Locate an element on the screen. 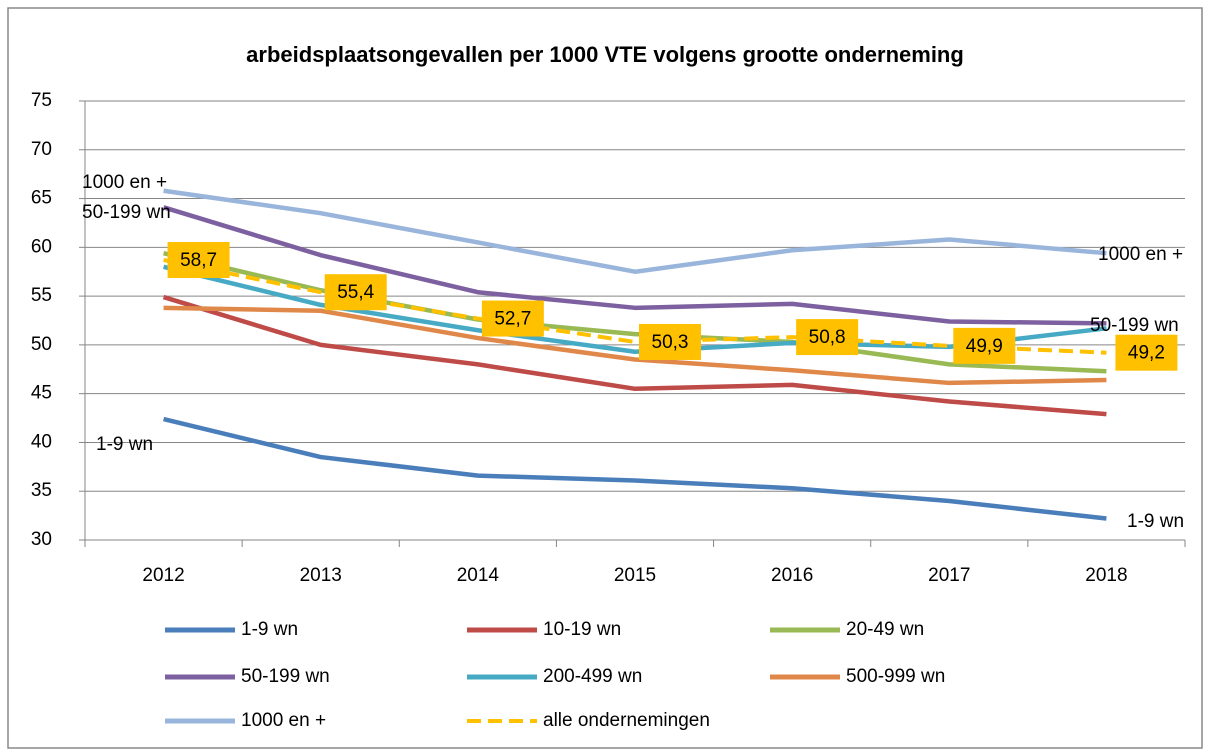  y-tick-label: 65 is located at coordinates (41, 198).